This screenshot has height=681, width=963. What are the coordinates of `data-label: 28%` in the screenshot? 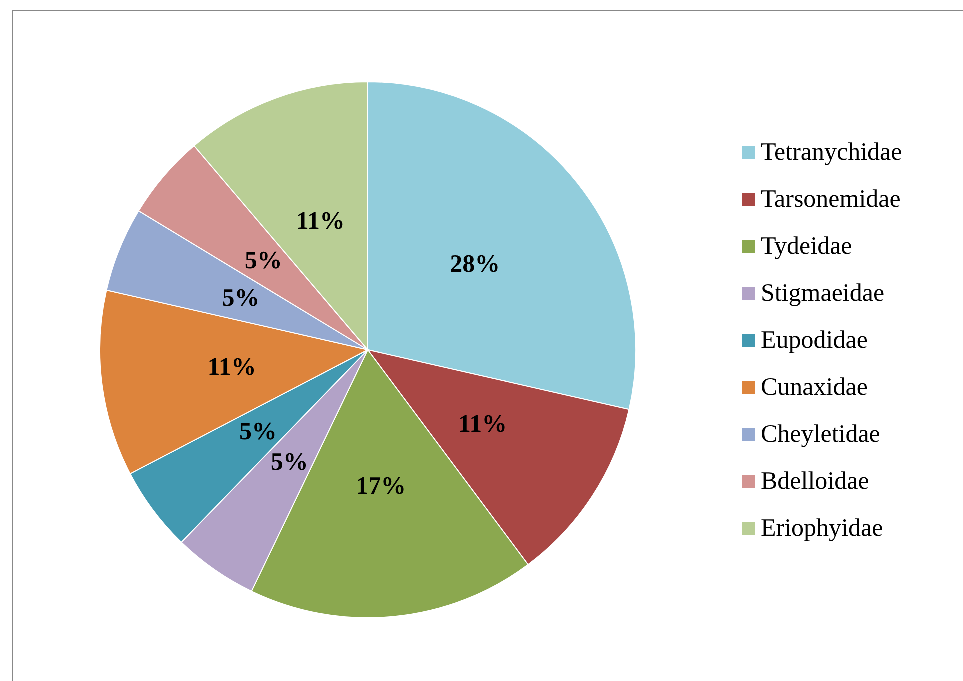 It's located at (475, 264).